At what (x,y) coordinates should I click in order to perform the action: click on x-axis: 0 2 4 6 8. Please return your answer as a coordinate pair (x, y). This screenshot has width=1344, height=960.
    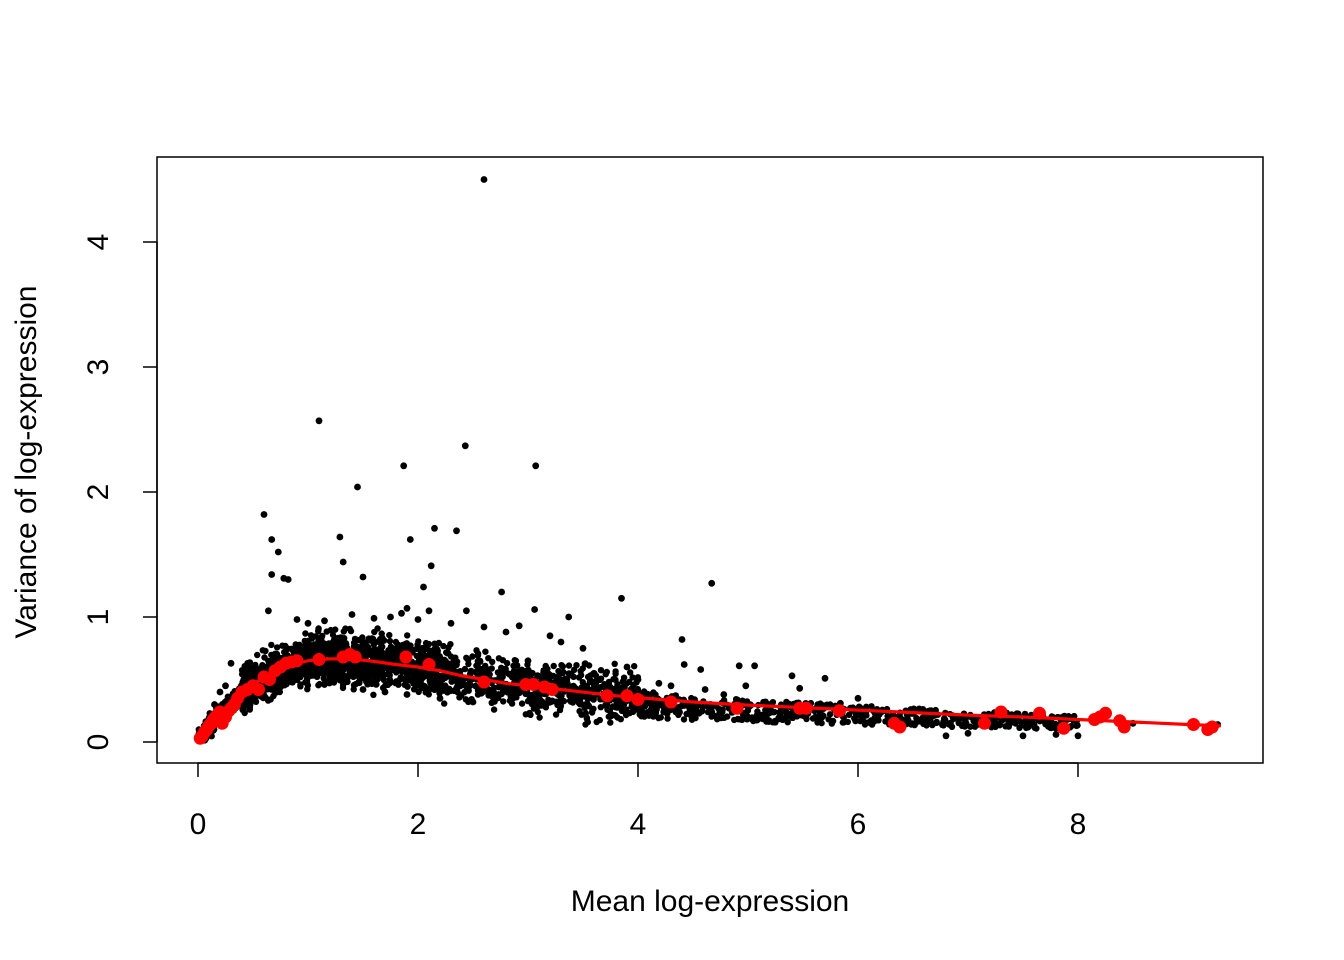
    Looking at the image, I should click on (638, 801).